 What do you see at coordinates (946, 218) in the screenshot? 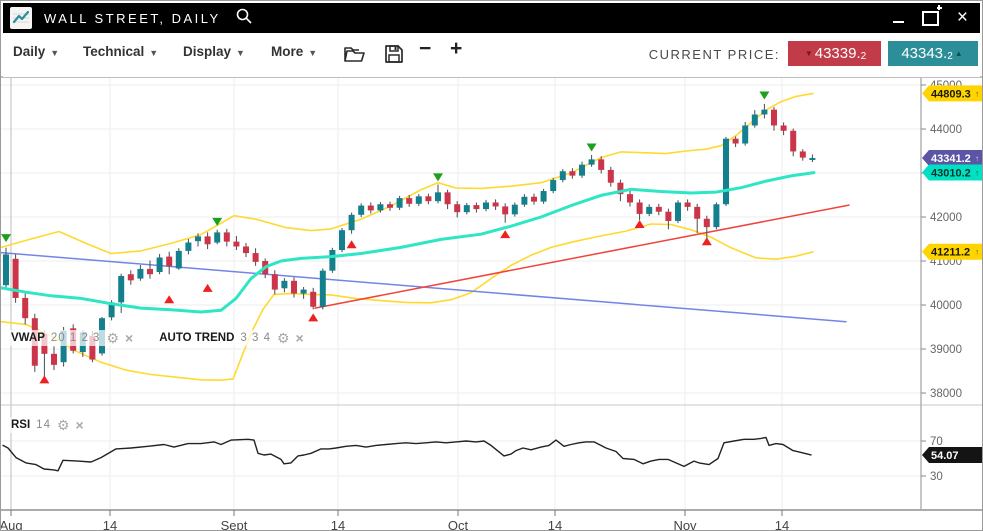
I see `price-tick-label: 42000` at bounding box center [946, 218].